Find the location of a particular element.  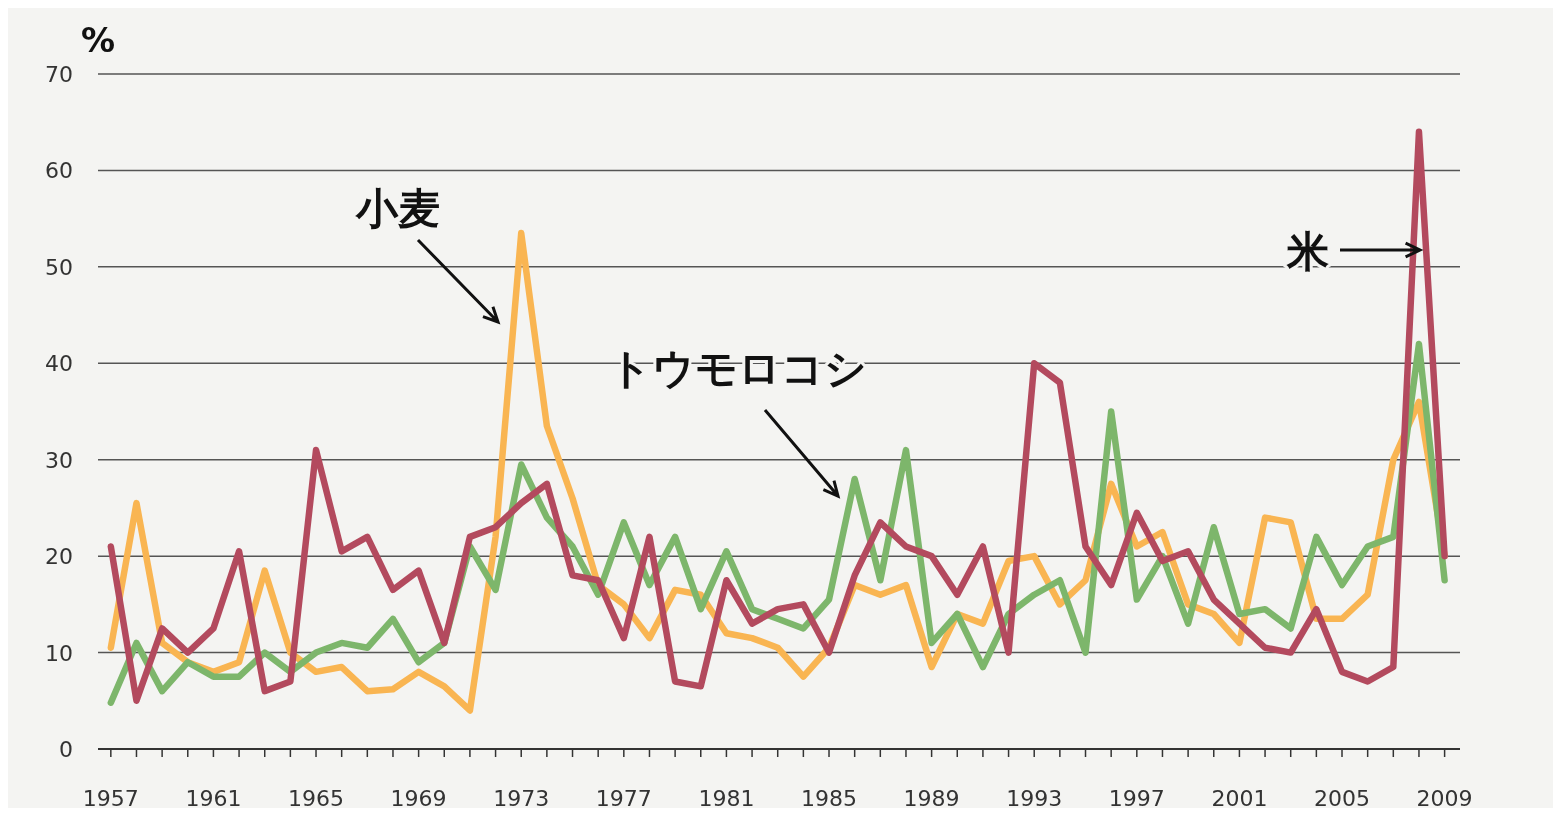

x-tick-label: 1961 is located at coordinates (213, 798).